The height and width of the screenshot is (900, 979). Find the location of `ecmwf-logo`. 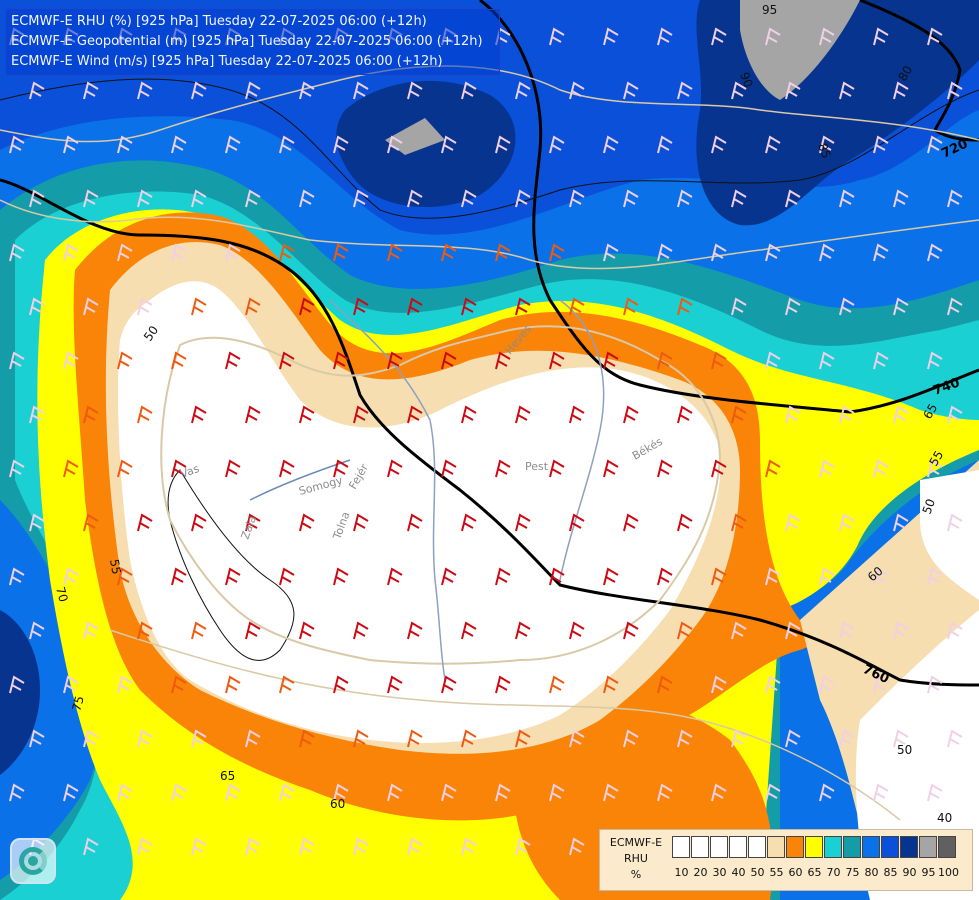

ecmwf-logo is located at coordinates (33, 861).